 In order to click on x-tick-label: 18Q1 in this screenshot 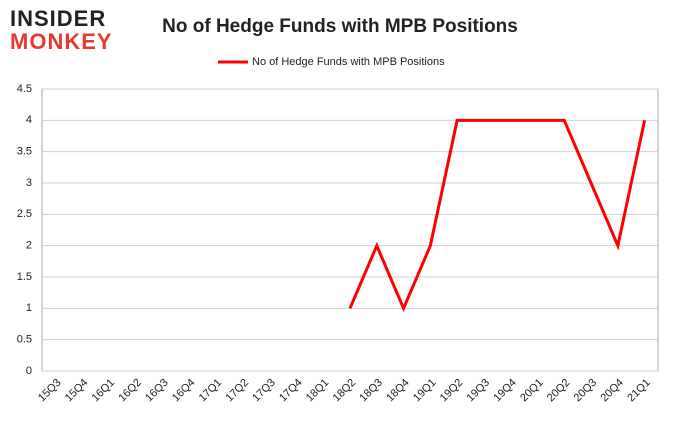, I will do `click(318, 391)`.